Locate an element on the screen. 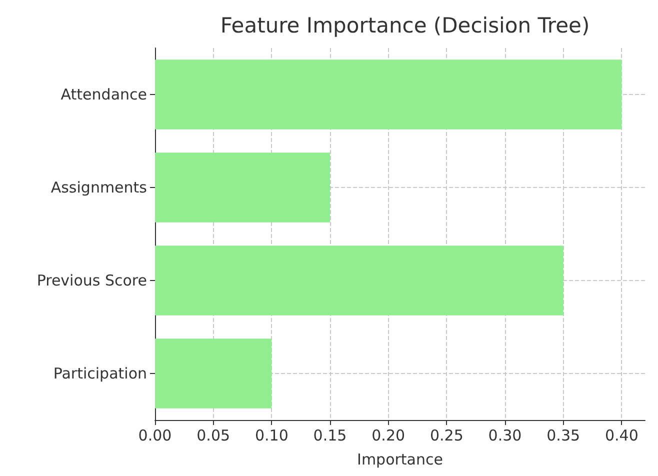  y-tick-label: Assignments is located at coordinates (99, 187).